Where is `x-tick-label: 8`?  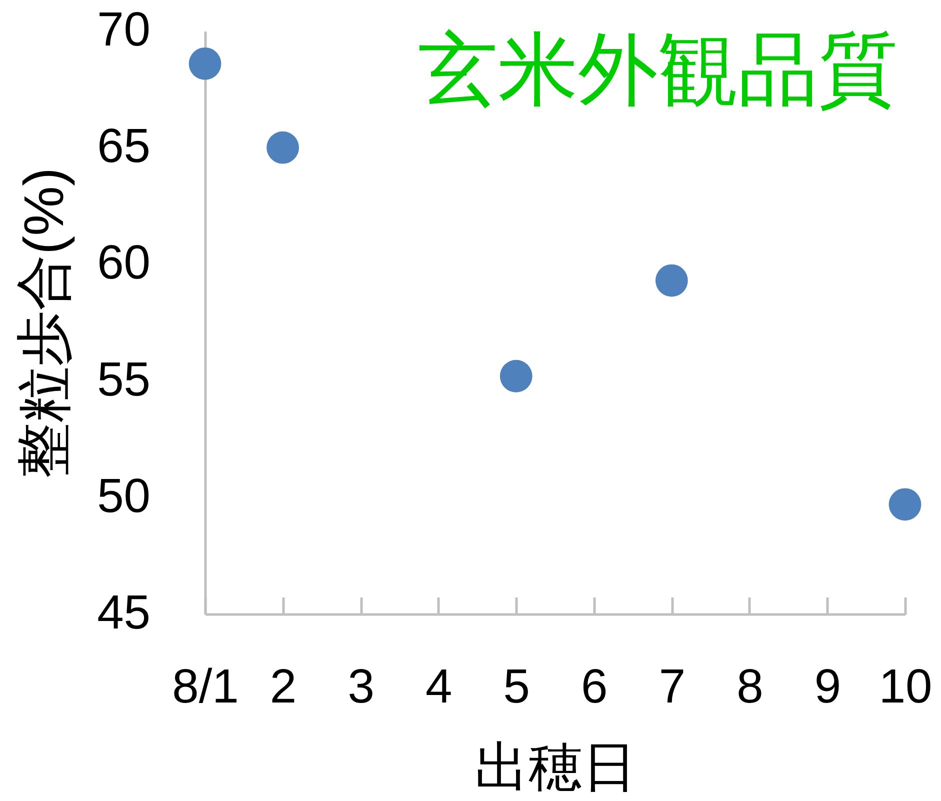 x-tick-label: 8 is located at coordinates (750, 687).